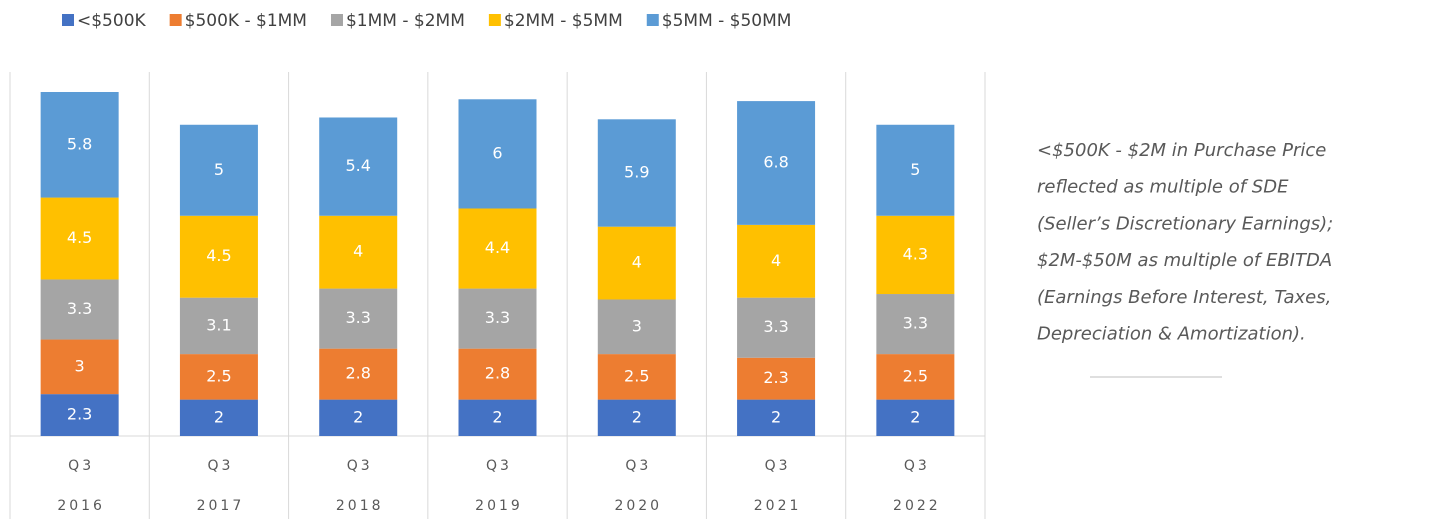 The width and height of the screenshot is (1437, 519). I want to click on x-tick-label: 2020, so click(638, 506).